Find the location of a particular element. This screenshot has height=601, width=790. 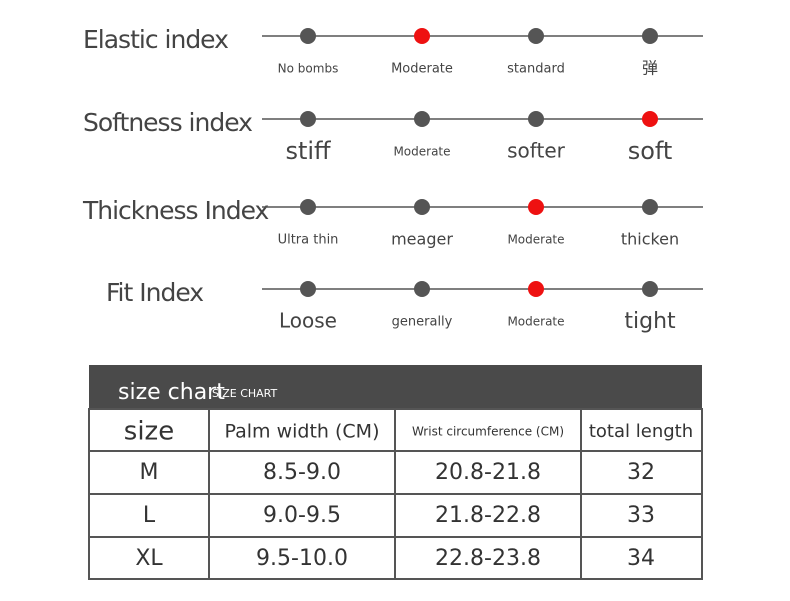

index-option: tight is located at coordinates (650, 321).